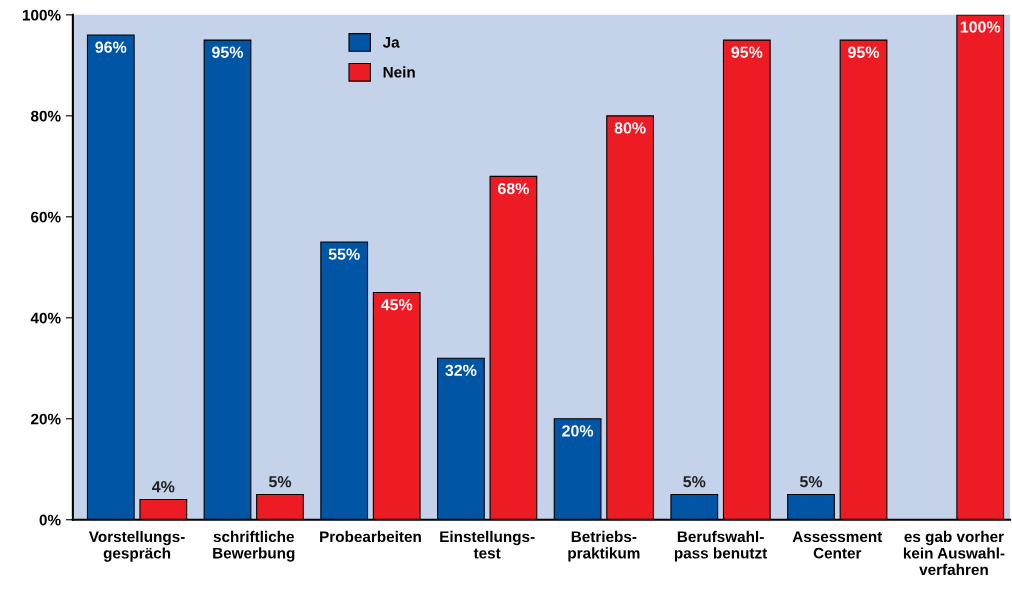 The height and width of the screenshot is (594, 1012). I want to click on y-tick-label: 0%, so click(50, 520).